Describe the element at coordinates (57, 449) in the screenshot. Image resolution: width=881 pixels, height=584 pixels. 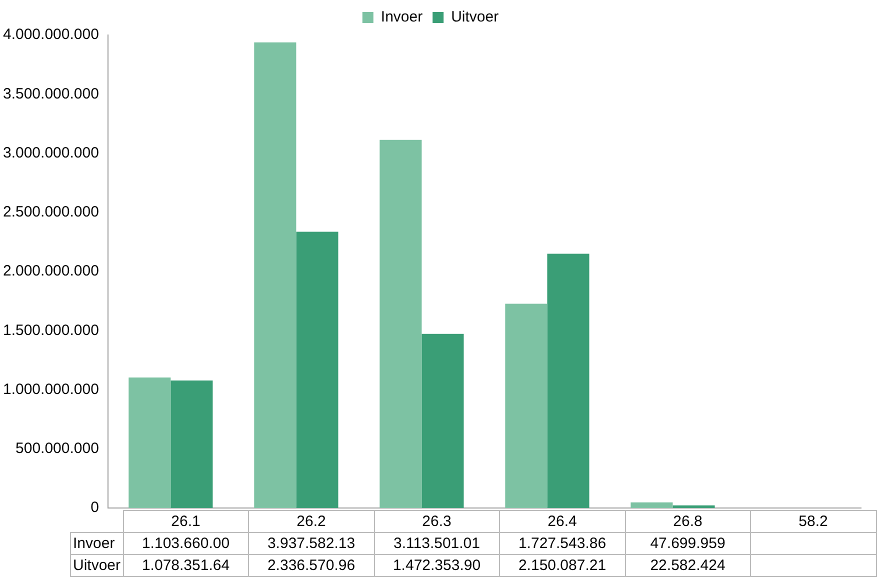
I see `y-tick-label: 500.000.000` at that location.